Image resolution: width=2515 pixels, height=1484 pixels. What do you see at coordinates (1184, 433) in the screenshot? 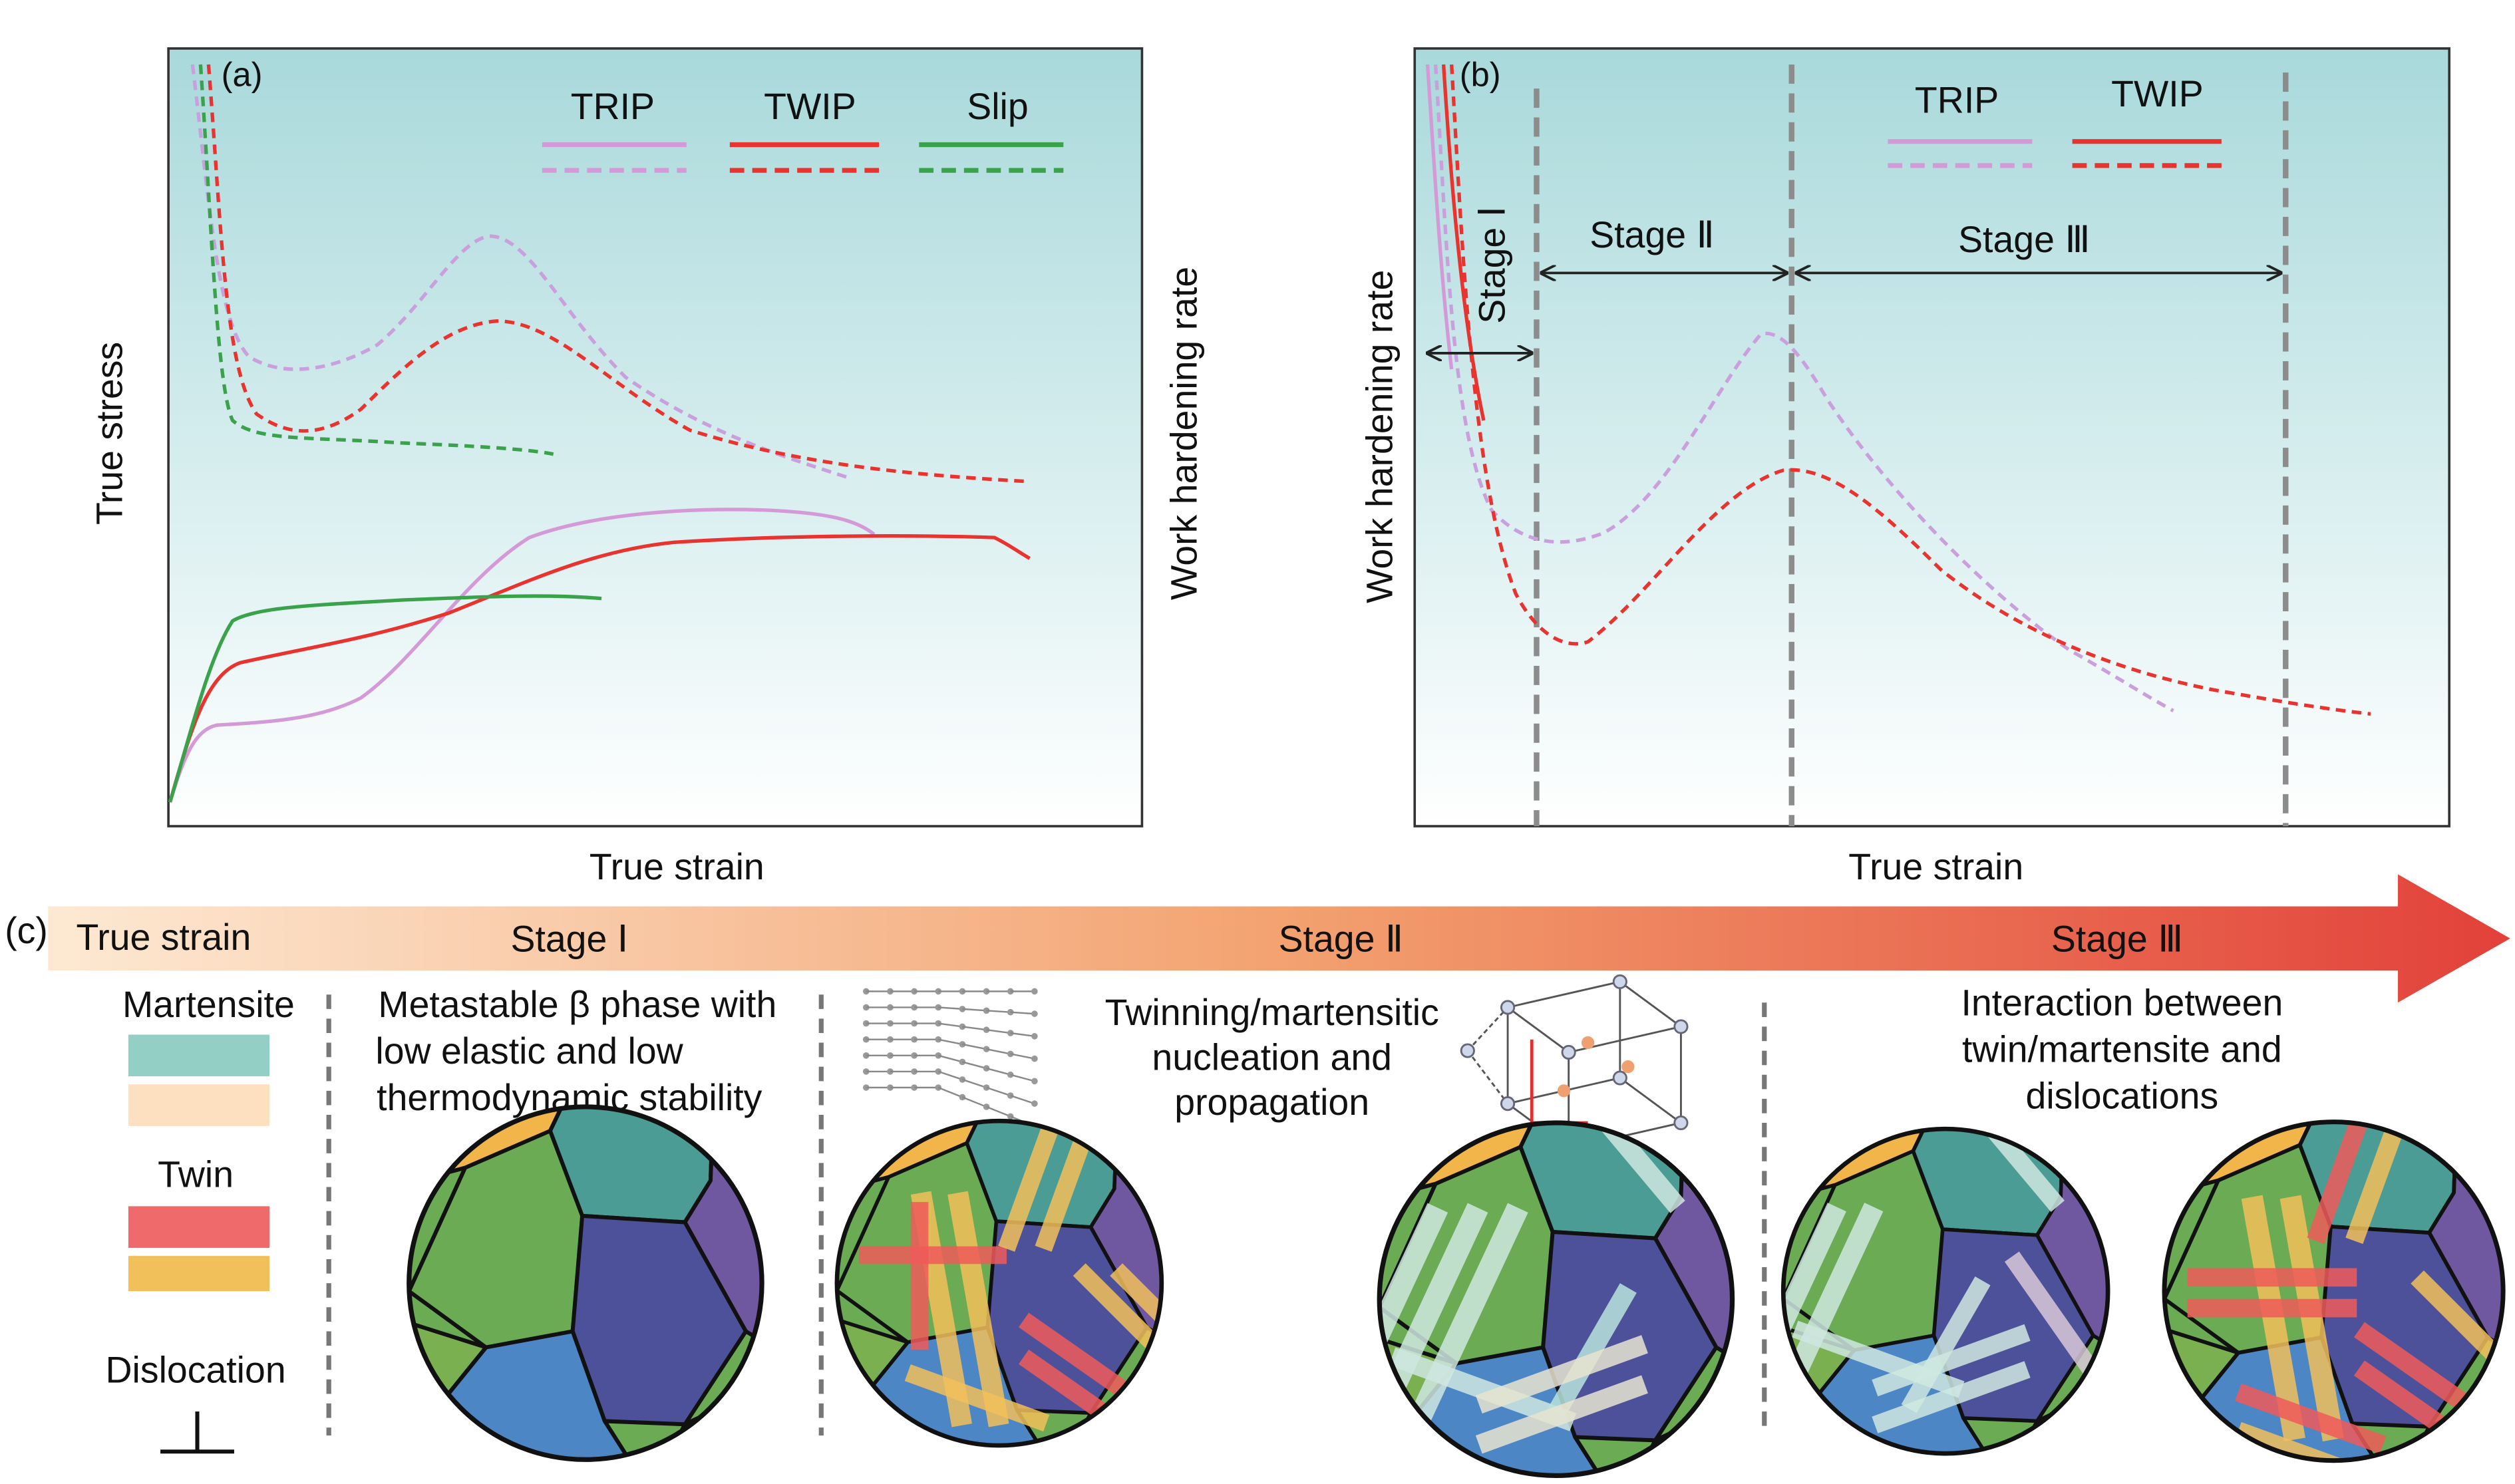
I see `y2-axis-label: Work hardening rate` at bounding box center [1184, 433].